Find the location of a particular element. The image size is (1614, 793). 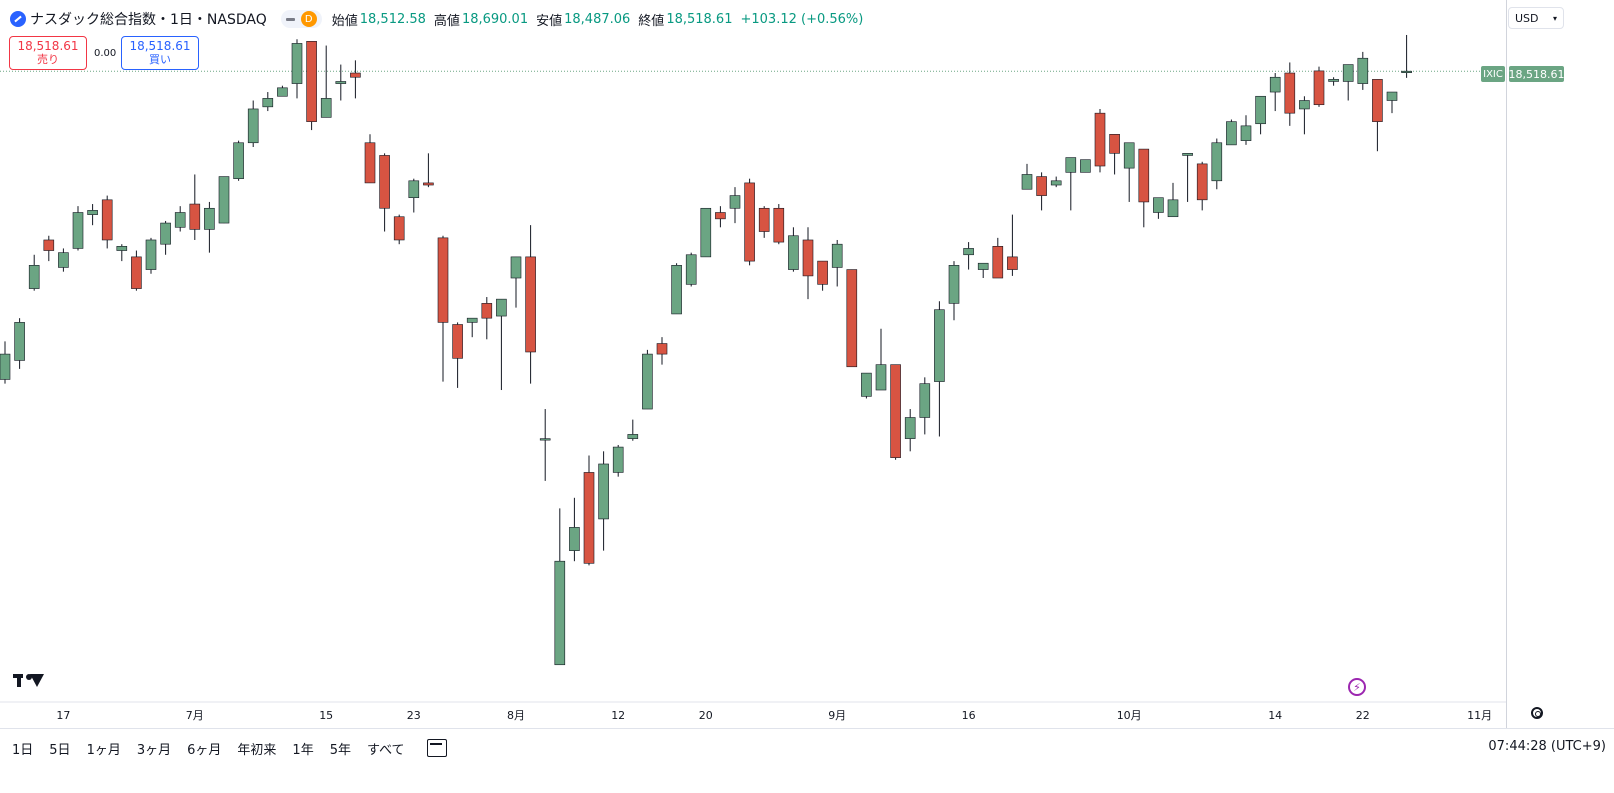

symbol-title: ナスダック総合指数・1日・NASDAQ is located at coordinates (148, 20).